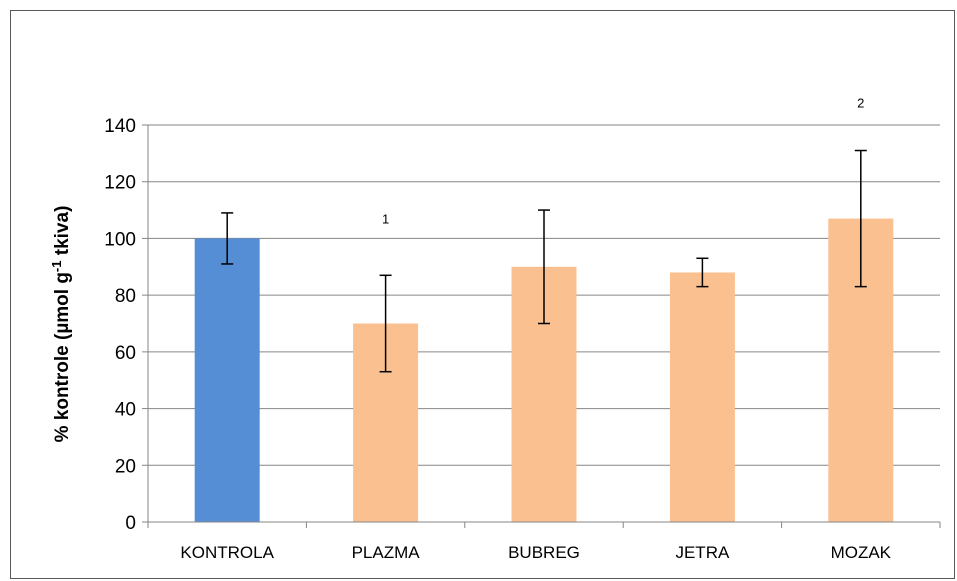  What do you see at coordinates (702, 552) in the screenshot?
I see `x-category-label: JETRA` at bounding box center [702, 552].